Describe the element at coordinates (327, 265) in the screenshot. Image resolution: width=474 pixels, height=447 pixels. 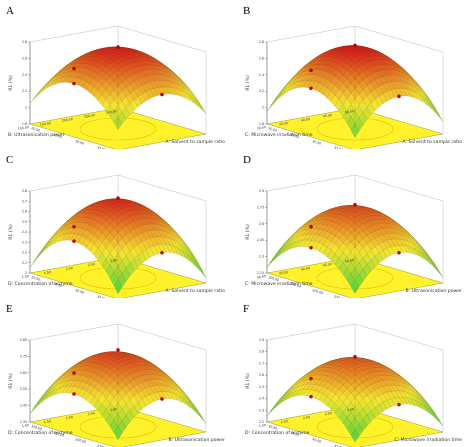
I see `y-tick-label: 45.00` at that location.